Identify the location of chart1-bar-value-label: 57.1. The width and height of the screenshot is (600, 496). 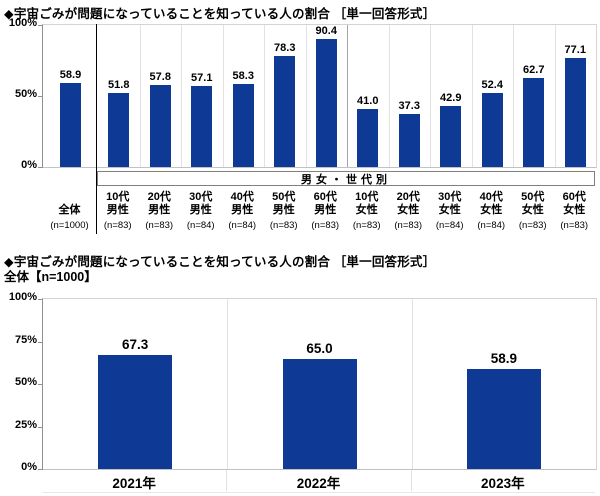
(202, 77).